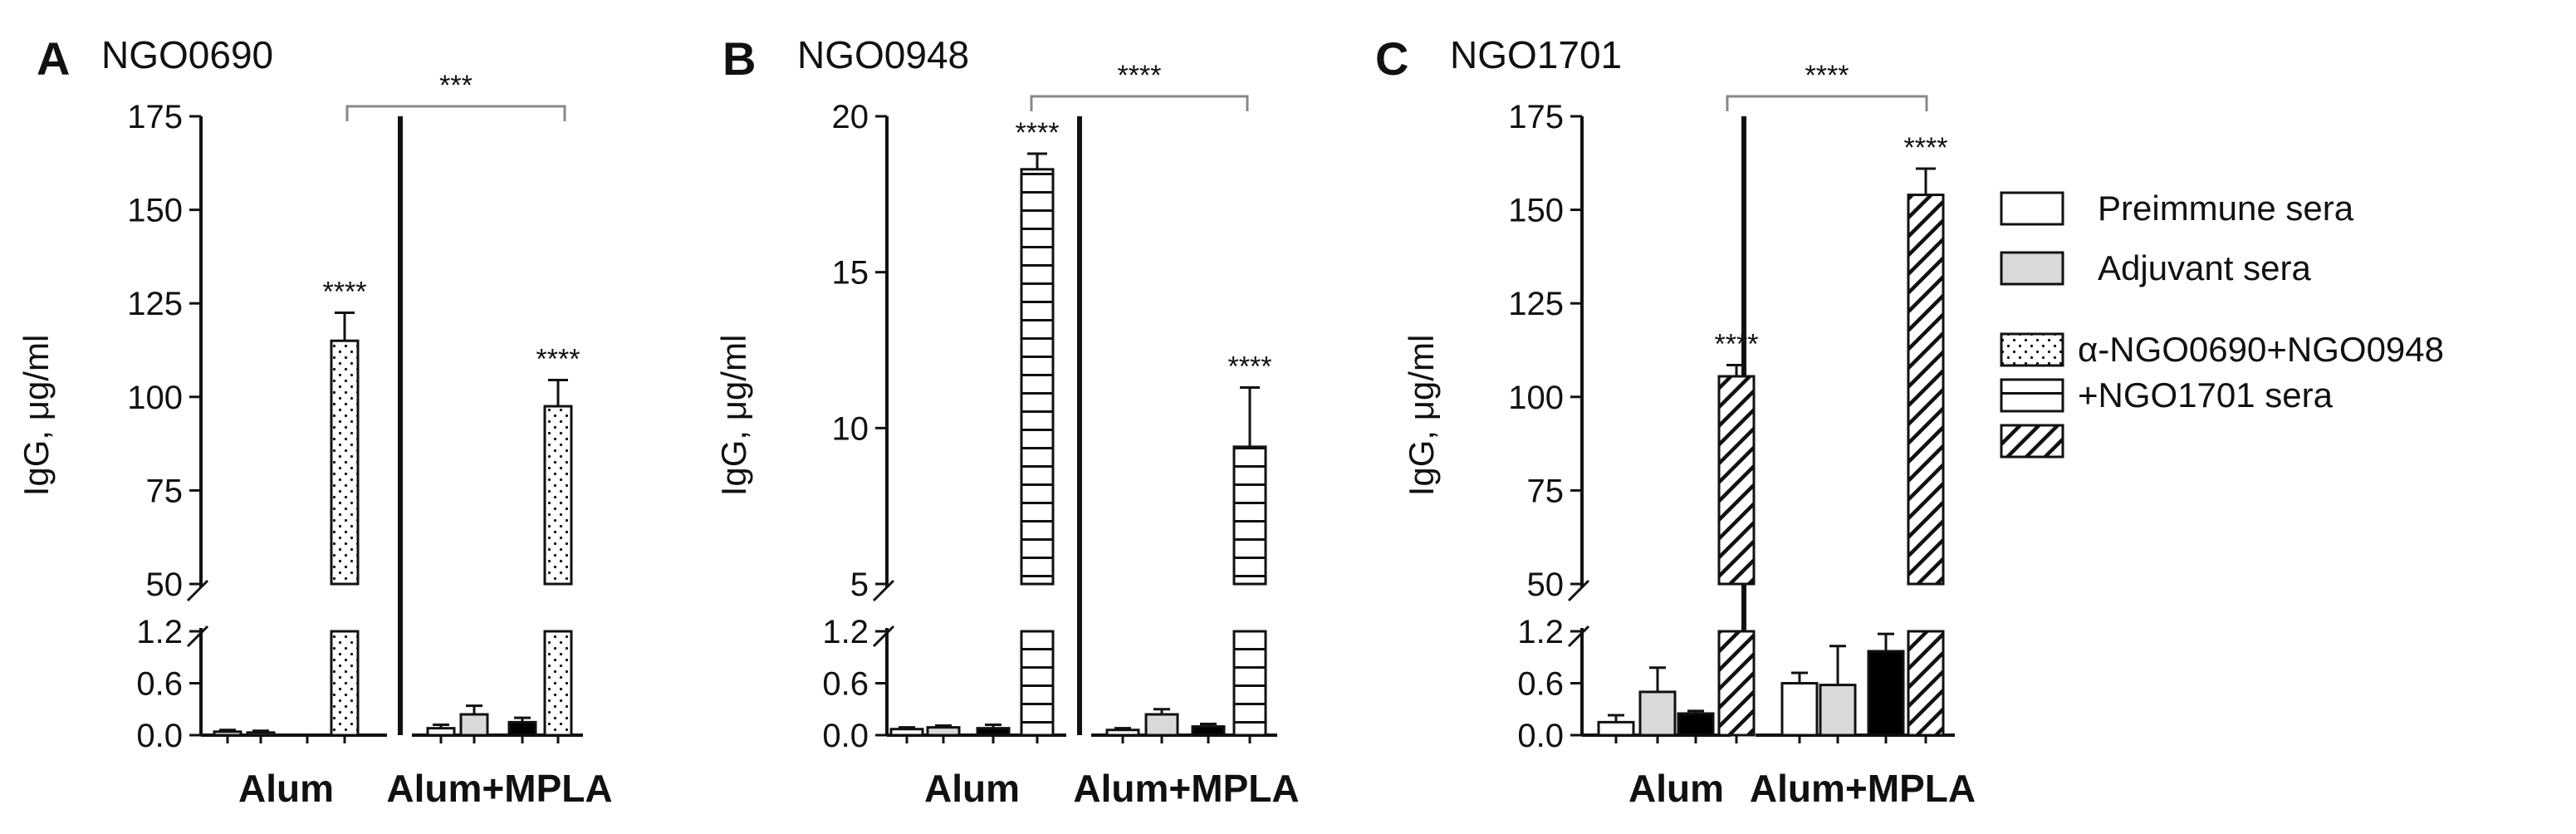 This screenshot has height=834, width=2576. Describe the element at coordinates (53, 59) in the screenshot. I see `panel-letter: A` at that location.